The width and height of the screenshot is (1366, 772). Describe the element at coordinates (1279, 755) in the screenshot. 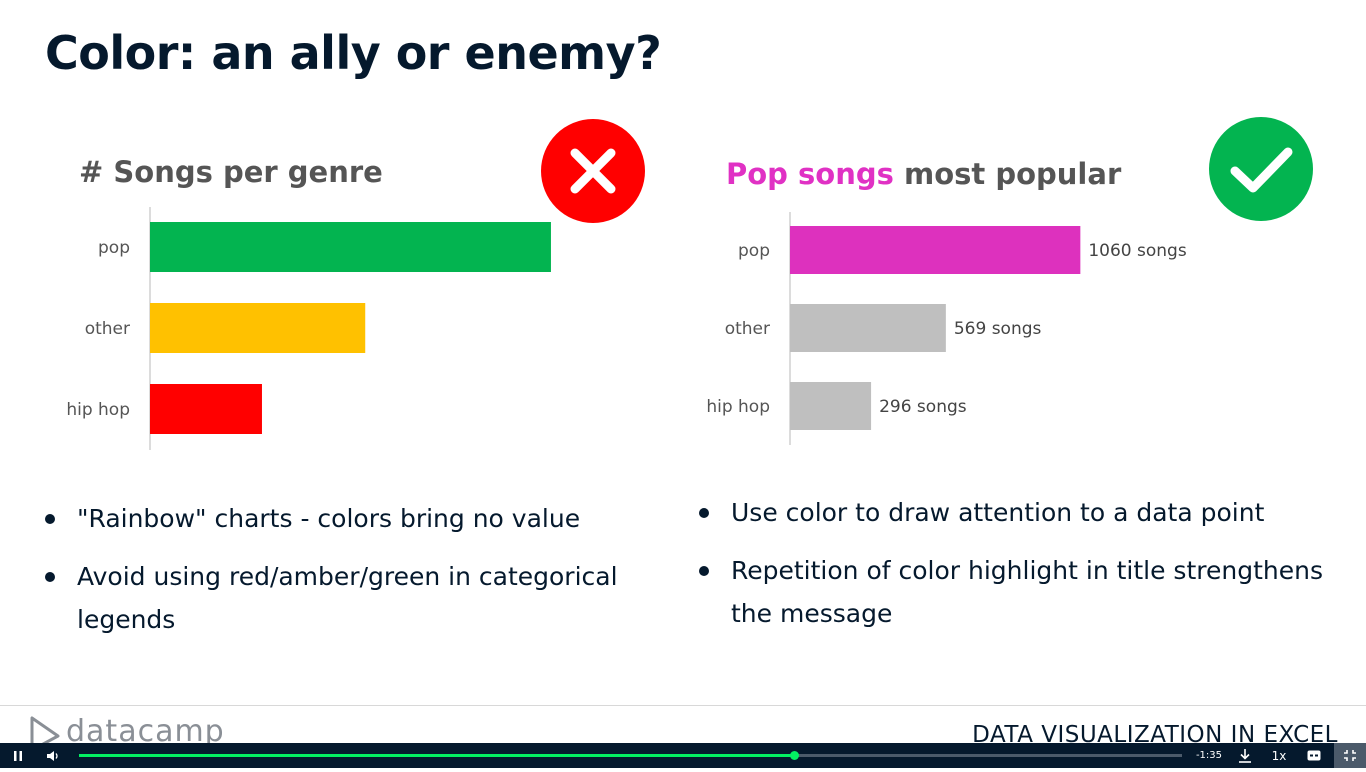

I see `speed-button: 1x` at that location.